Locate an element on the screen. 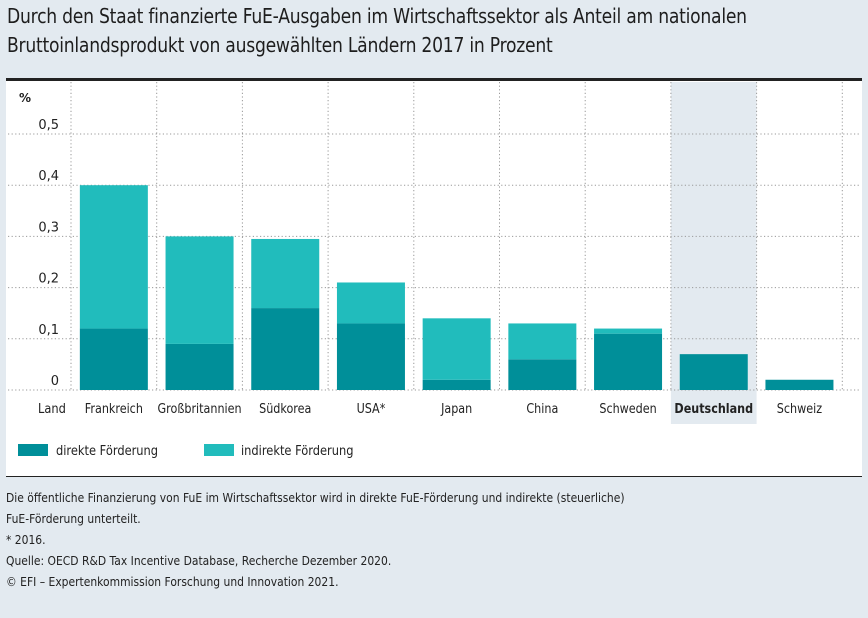 The height and width of the screenshot is (618, 868). y-tick-label: 0,3 is located at coordinates (48, 227).